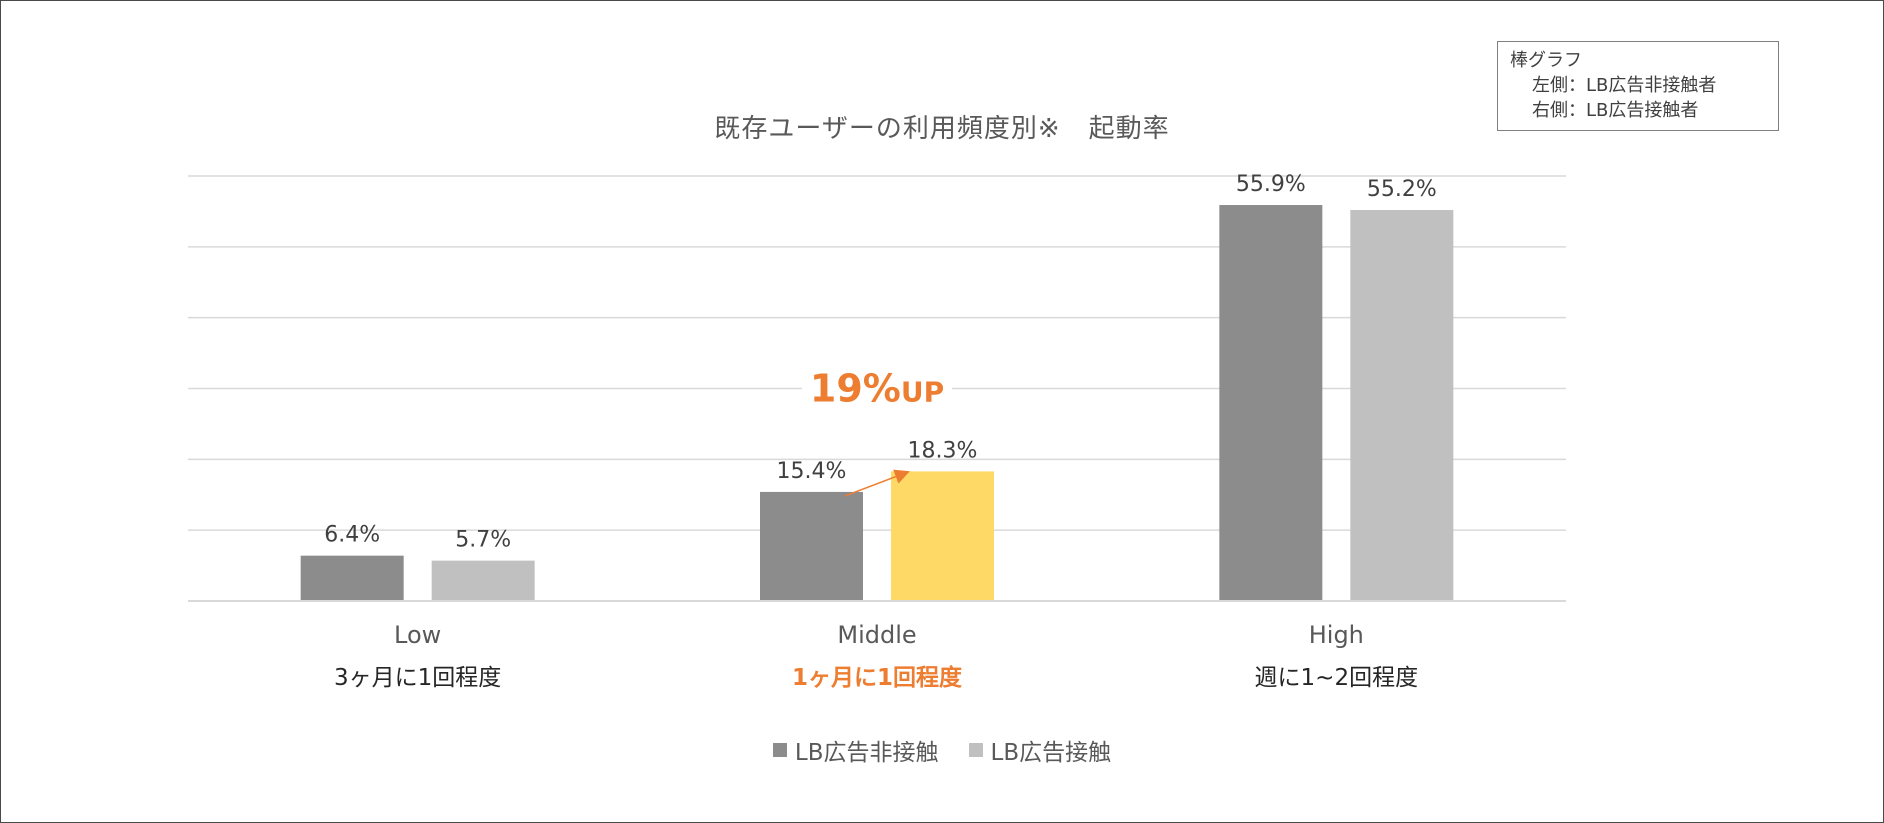 This screenshot has height=823, width=1884. I want to click on annotation-background, so click(877, 388).